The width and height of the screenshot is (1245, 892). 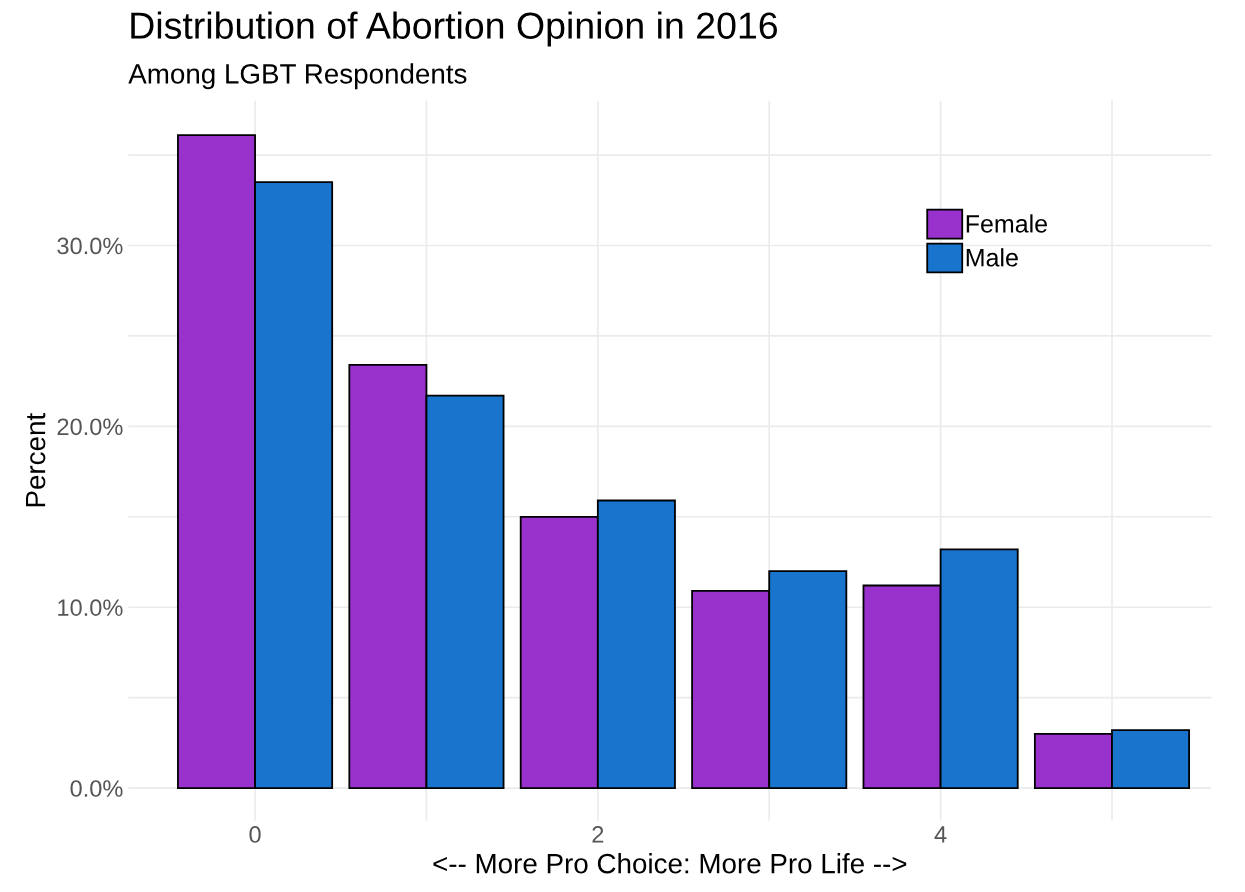 I want to click on y-tick-label: 0.0%, so click(x=96, y=788).